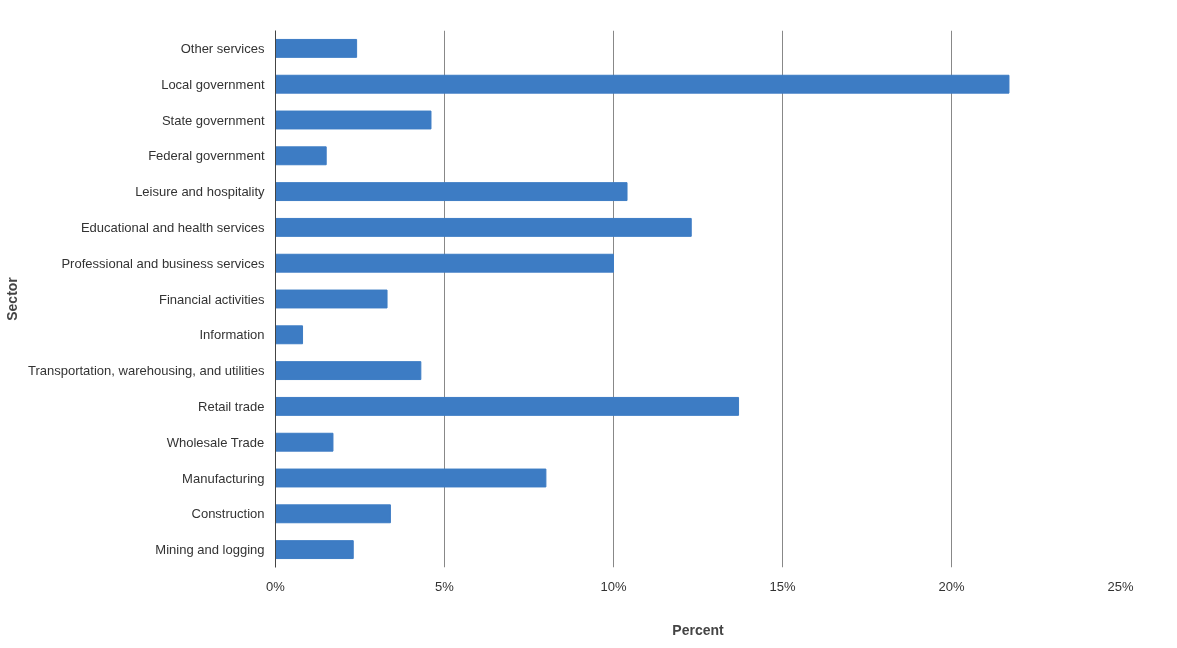  I want to click on y-tick-label: Transportation, warehousing, and utilities, so click(146, 371).